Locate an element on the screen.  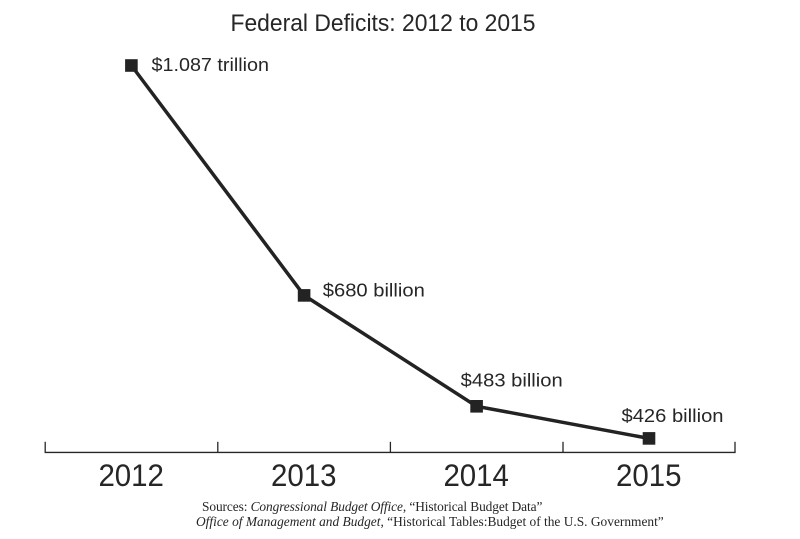
svg-text: $1.087 trillion is located at coordinates (211, 65).